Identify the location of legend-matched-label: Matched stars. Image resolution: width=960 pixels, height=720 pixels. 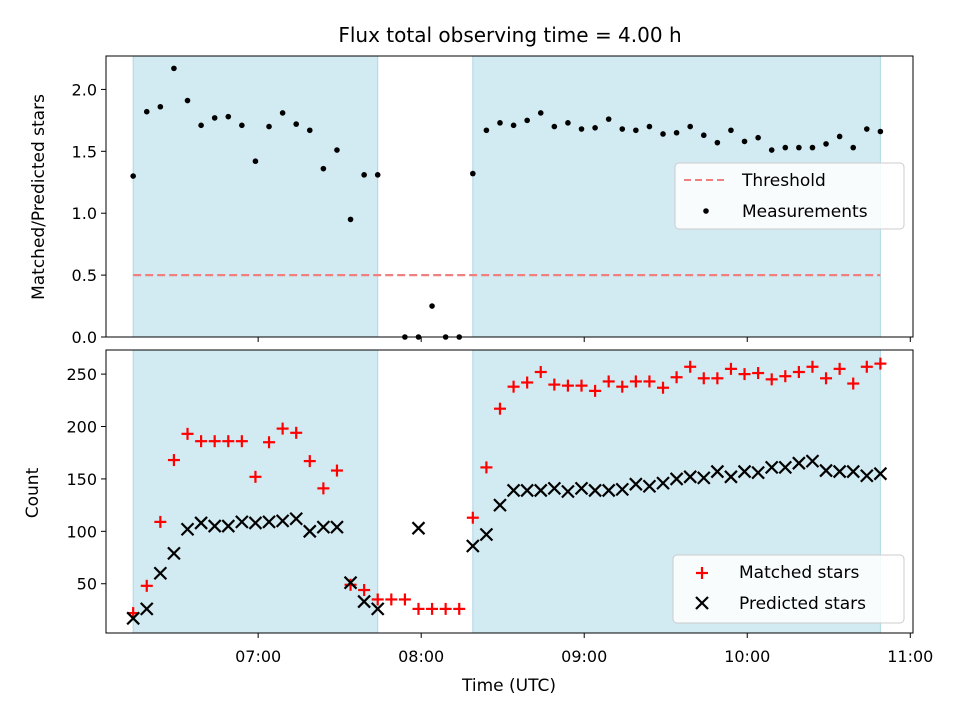
(799, 573).